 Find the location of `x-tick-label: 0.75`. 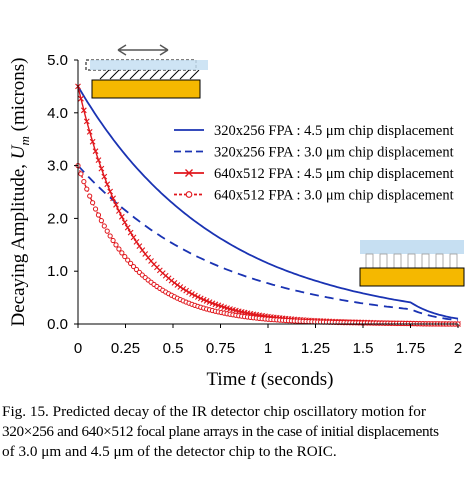

x-tick-label: 0.75 is located at coordinates (220, 348).